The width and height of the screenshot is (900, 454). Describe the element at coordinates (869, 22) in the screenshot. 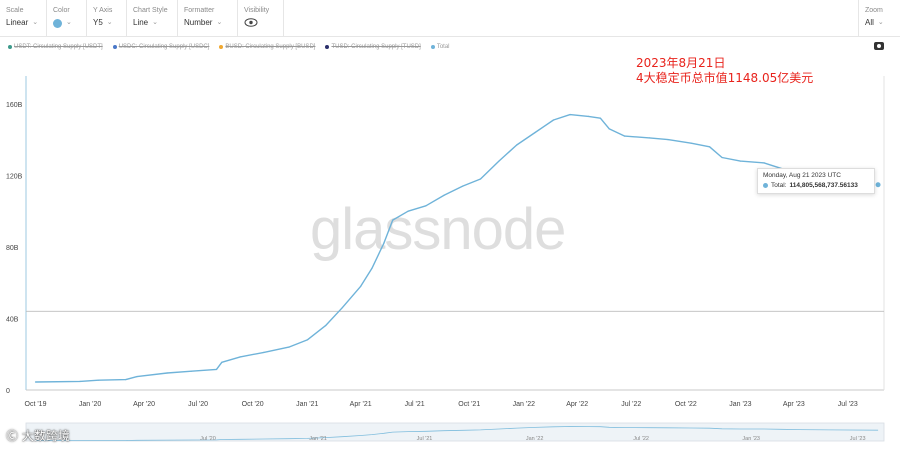

I see `zoom-value: All` at that location.